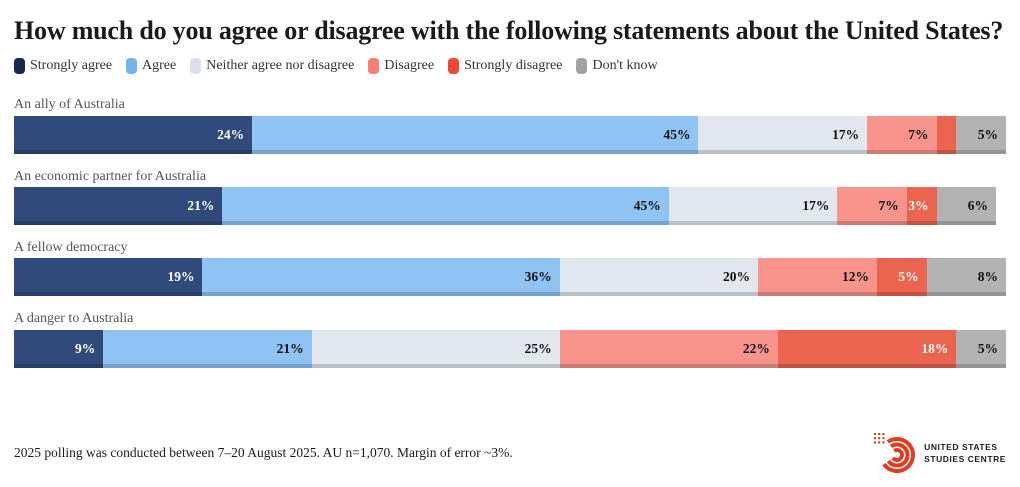 This screenshot has width=1020, height=487. I want to click on value-label: 12%, so click(855, 277).